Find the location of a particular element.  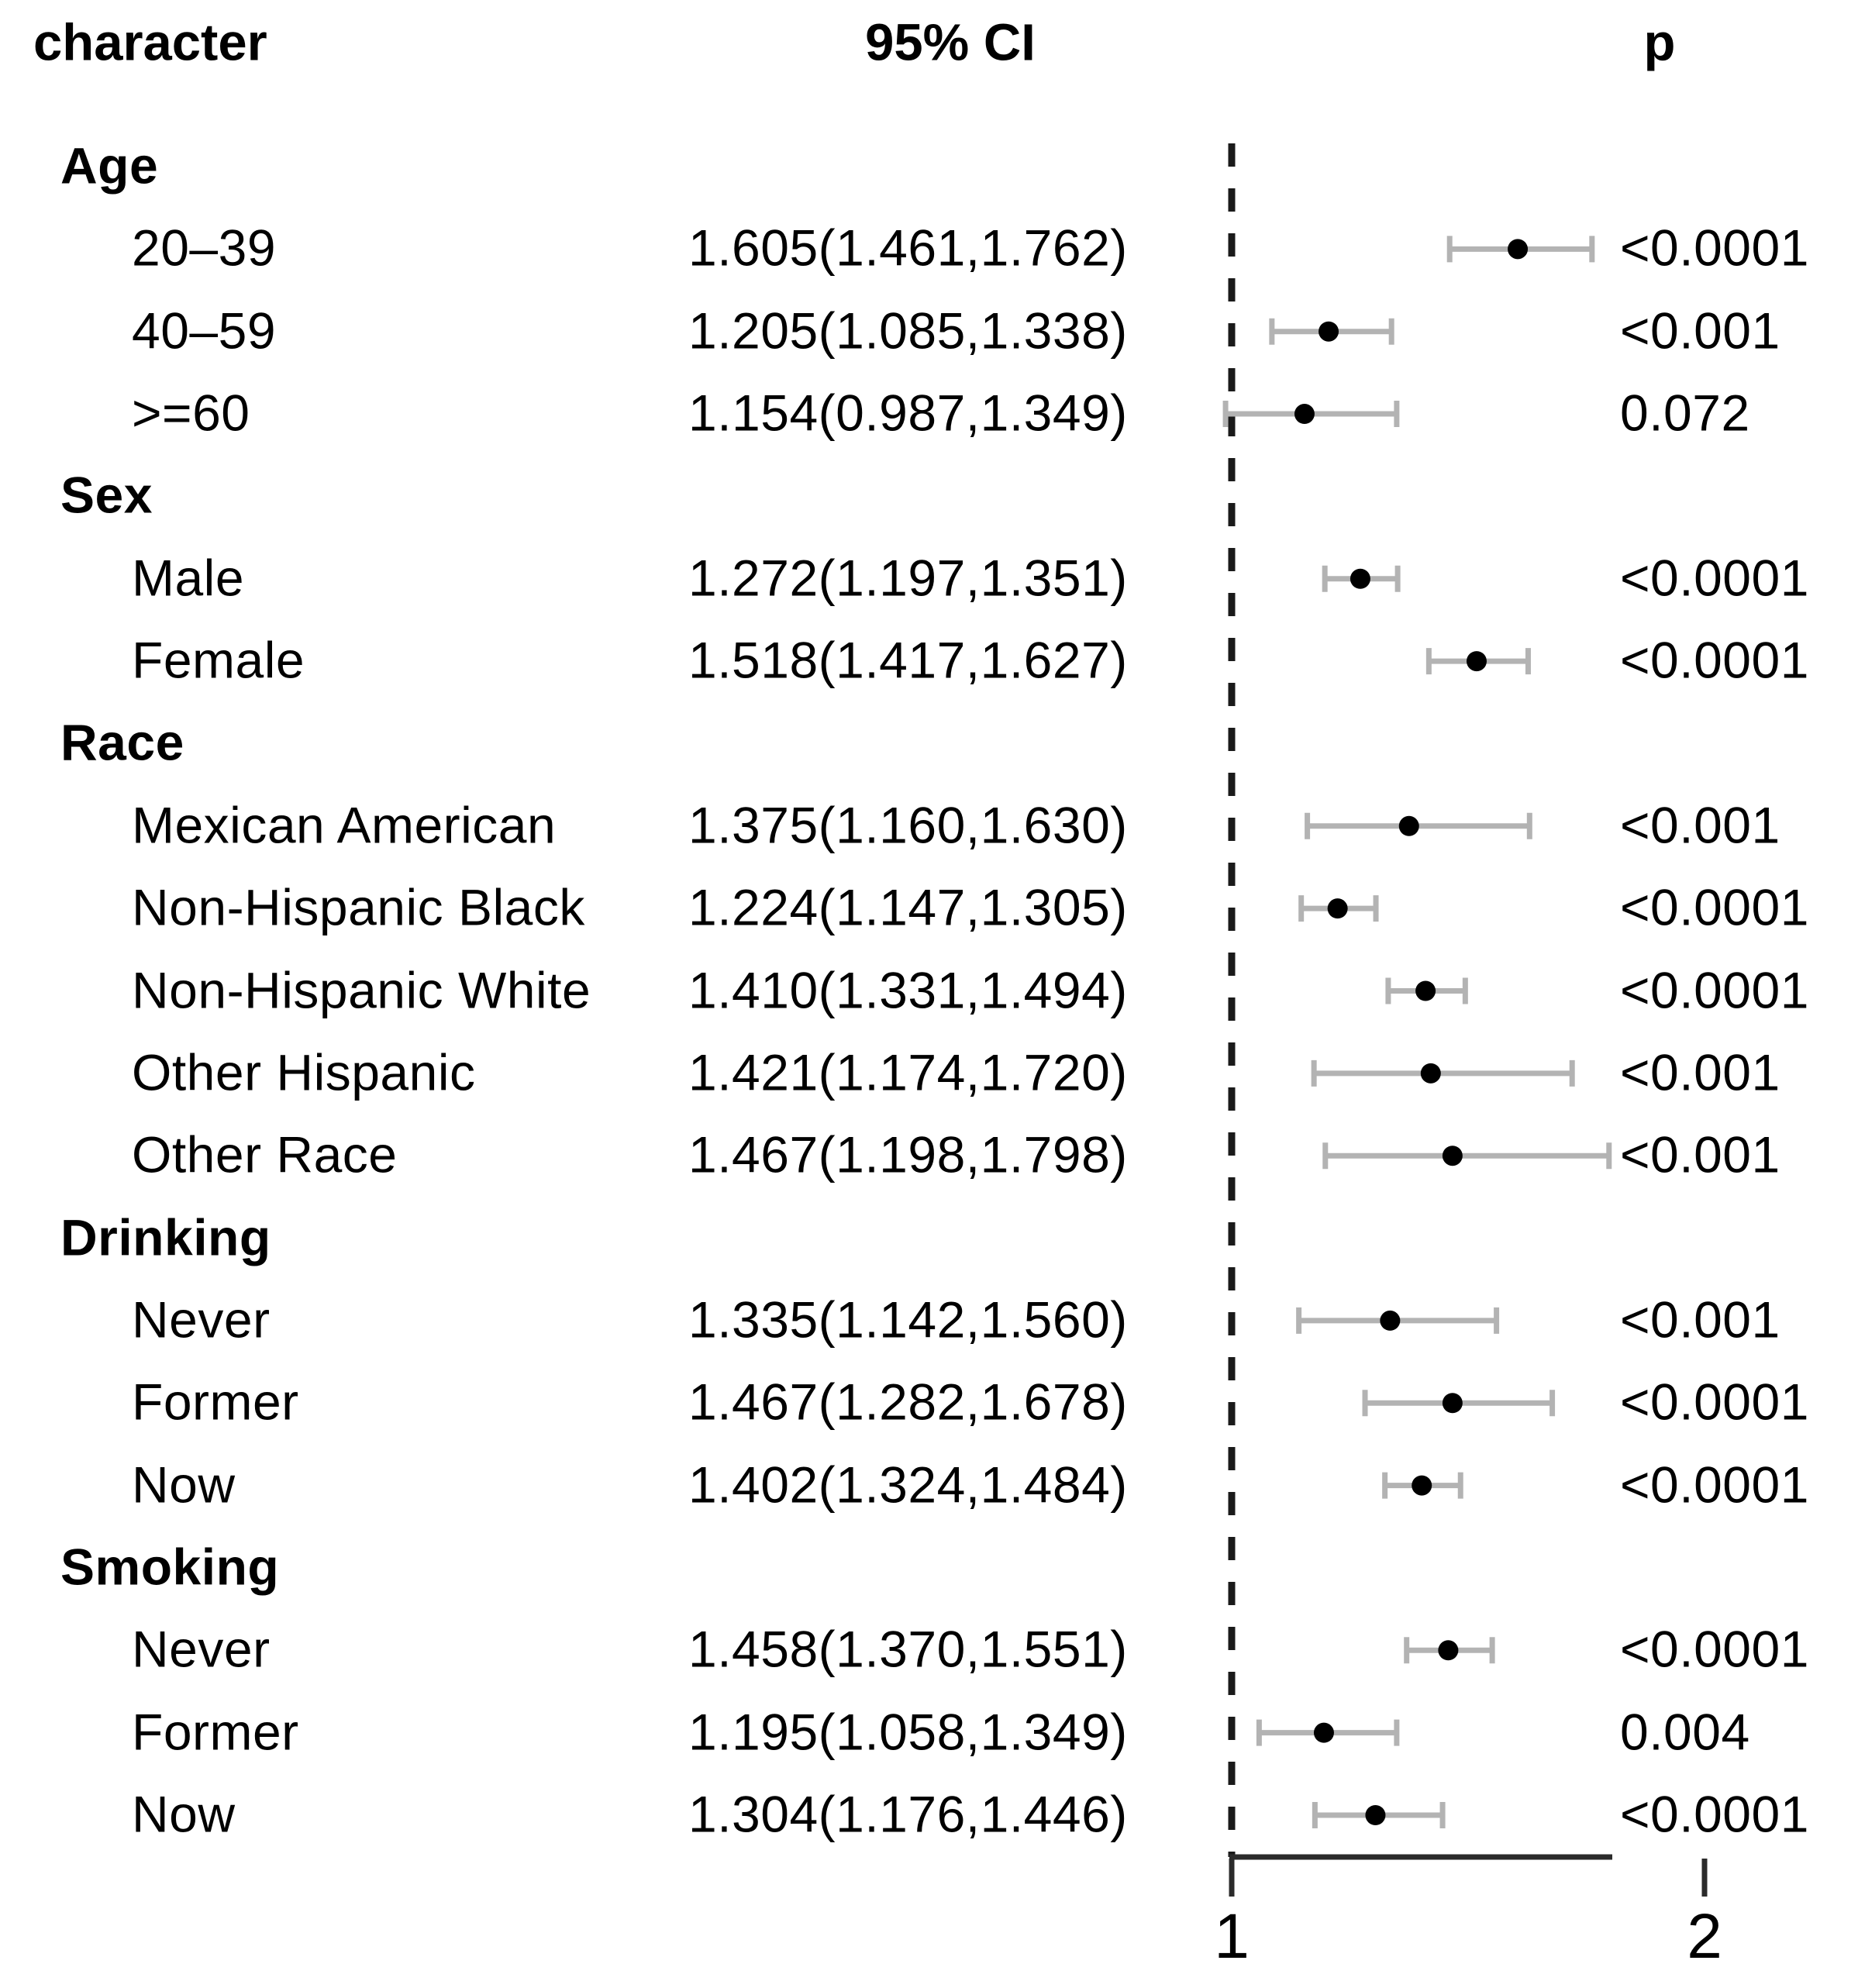

row-ci: 1.375(1.160,1.630) is located at coordinates (908, 825).